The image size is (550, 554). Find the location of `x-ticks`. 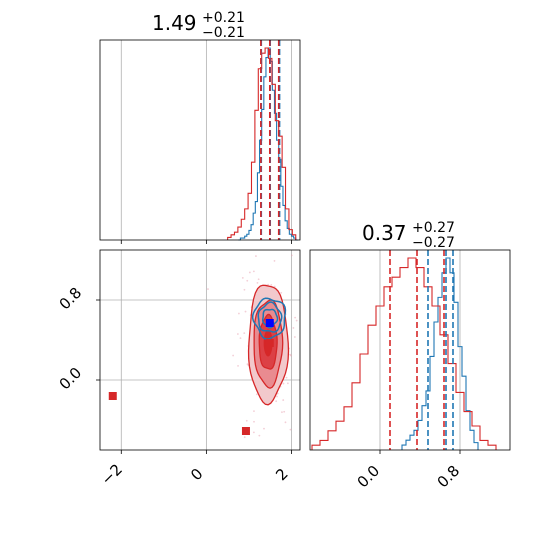

x-ticks is located at coordinates (206, 242).